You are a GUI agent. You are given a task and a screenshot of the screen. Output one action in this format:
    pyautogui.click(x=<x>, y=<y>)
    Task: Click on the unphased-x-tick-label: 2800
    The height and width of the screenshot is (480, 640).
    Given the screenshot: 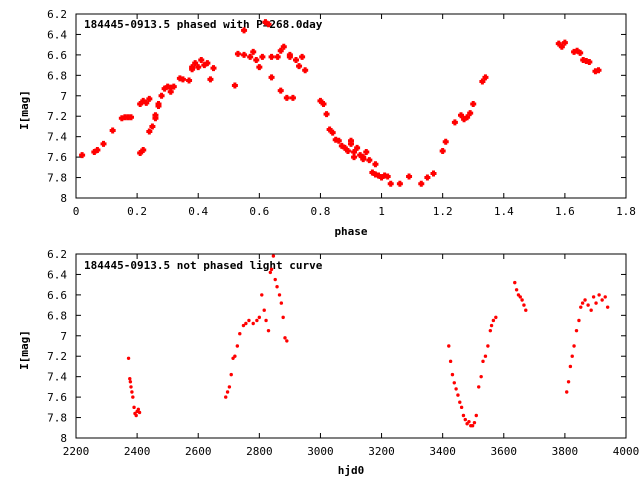 What is the action you would take?
    pyautogui.click(x=259, y=451)
    